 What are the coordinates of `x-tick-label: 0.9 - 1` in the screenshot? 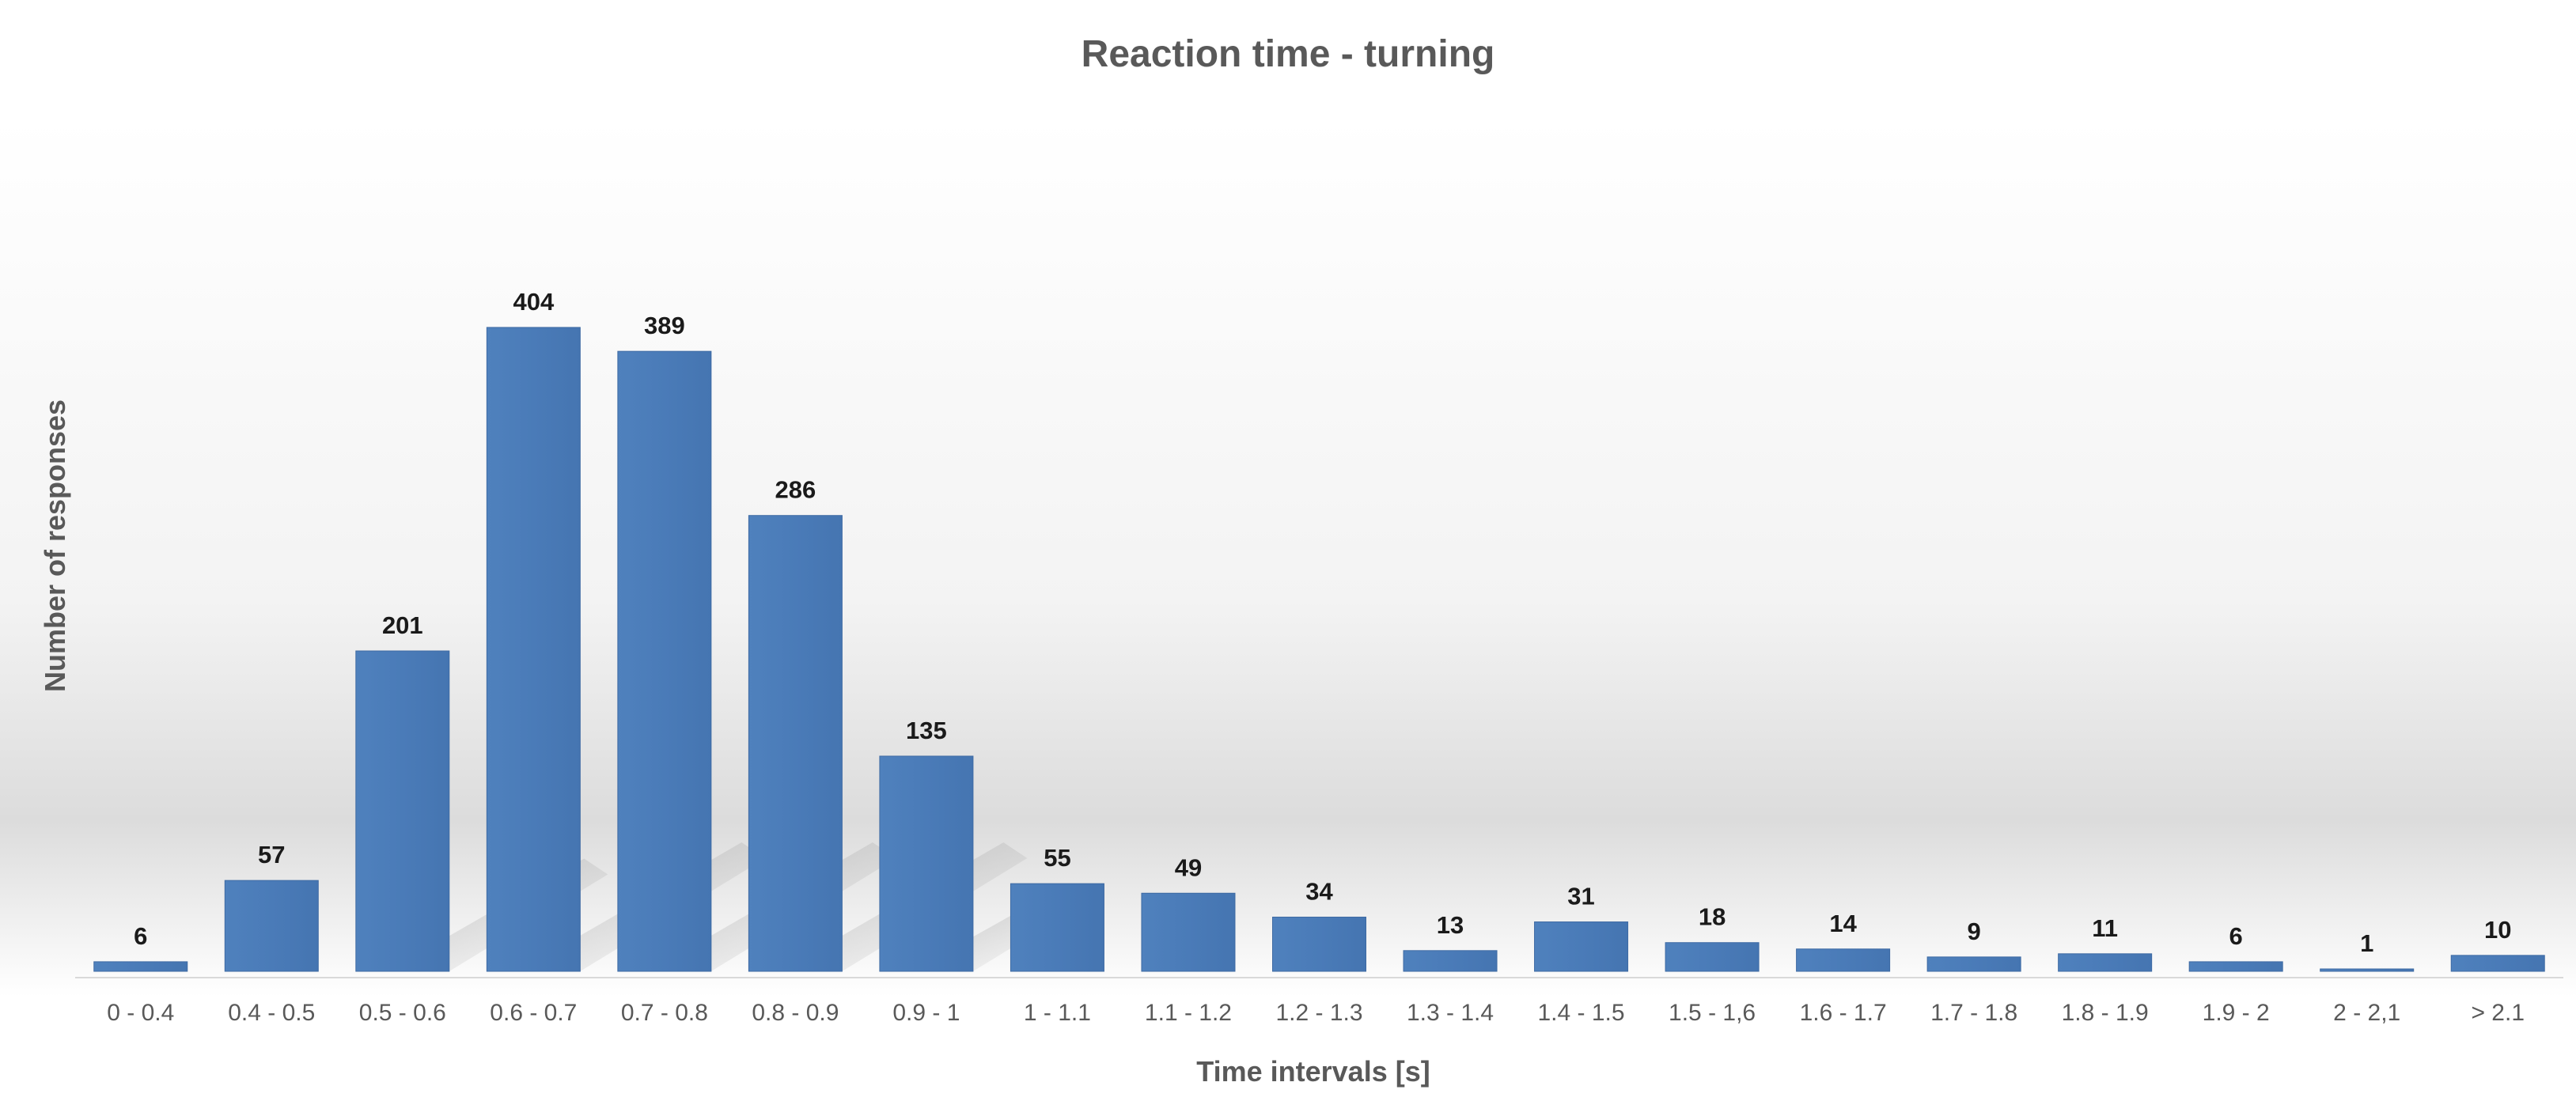 It's located at (926, 1013).